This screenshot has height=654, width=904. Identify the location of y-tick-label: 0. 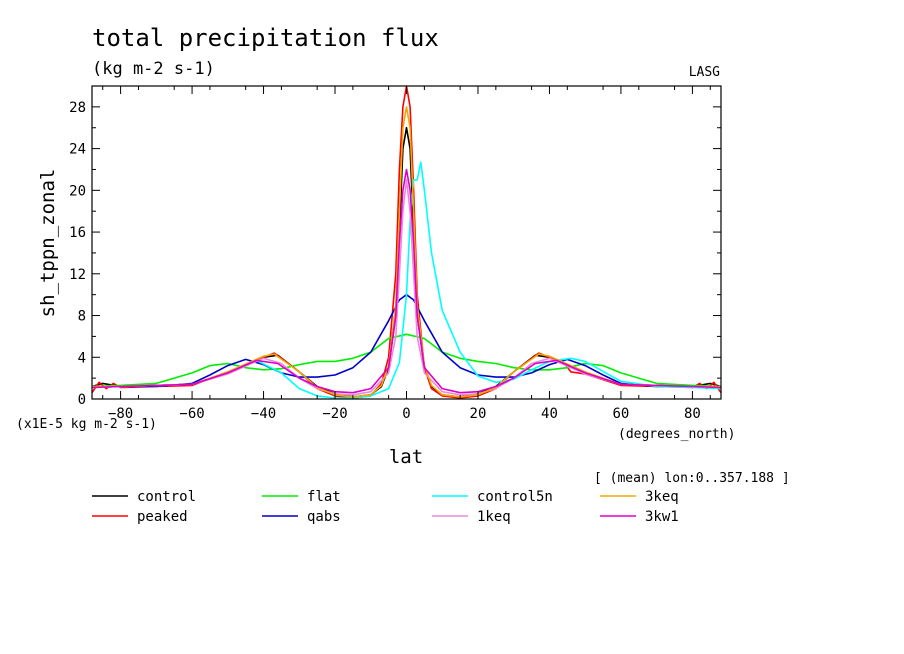
(82, 400).